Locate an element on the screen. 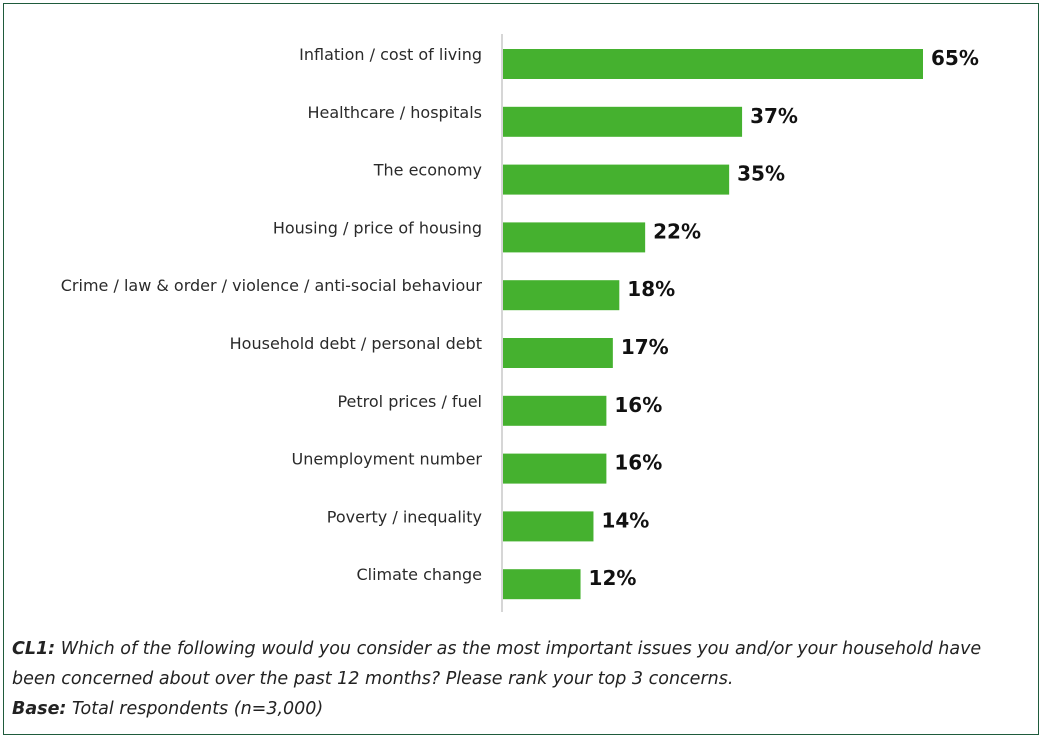  base-note: Base: Total respondents (n=3,000) is located at coordinates (517, 709).